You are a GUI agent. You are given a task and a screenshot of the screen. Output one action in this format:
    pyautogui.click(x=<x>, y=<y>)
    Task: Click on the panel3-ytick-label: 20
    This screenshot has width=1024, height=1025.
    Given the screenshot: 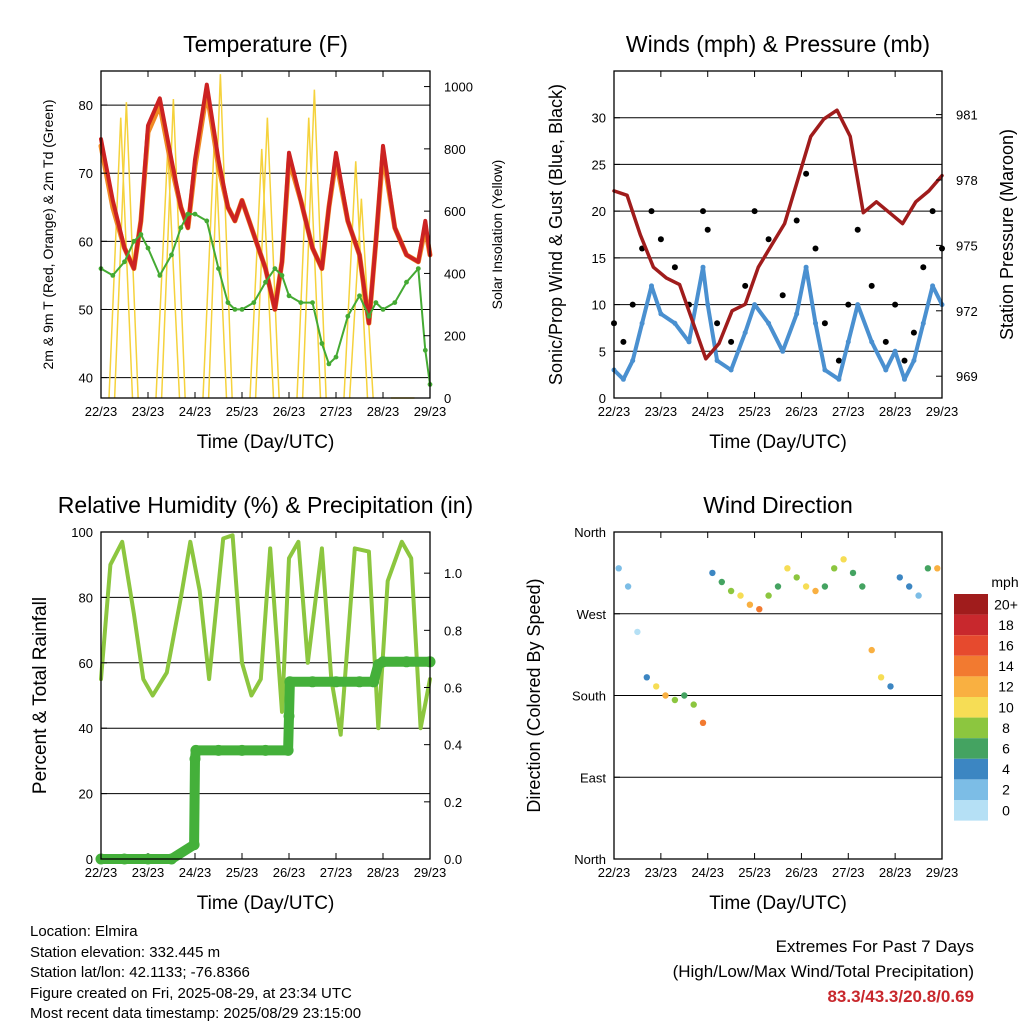 What is the action you would take?
    pyautogui.click(x=86, y=794)
    